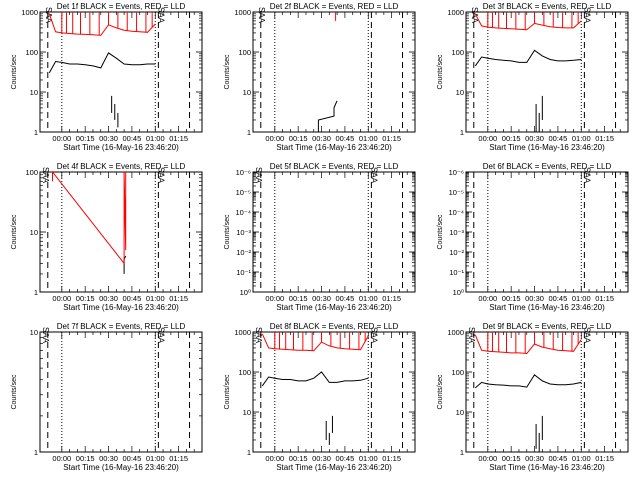 The image size is (640, 485). I want to click on y-tick-label: 10⁻⁶, so click(456, 172).